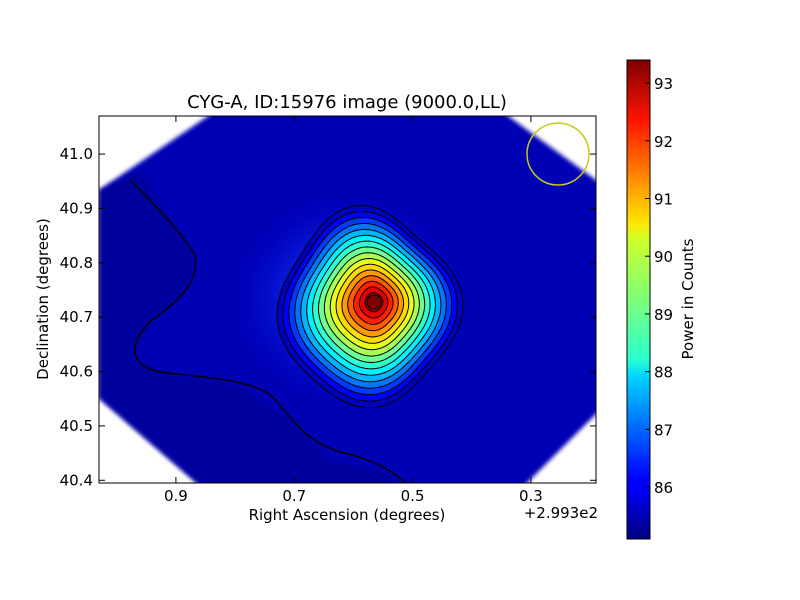 This screenshot has height=600, width=800. I want to click on colorbar, so click(638, 299).